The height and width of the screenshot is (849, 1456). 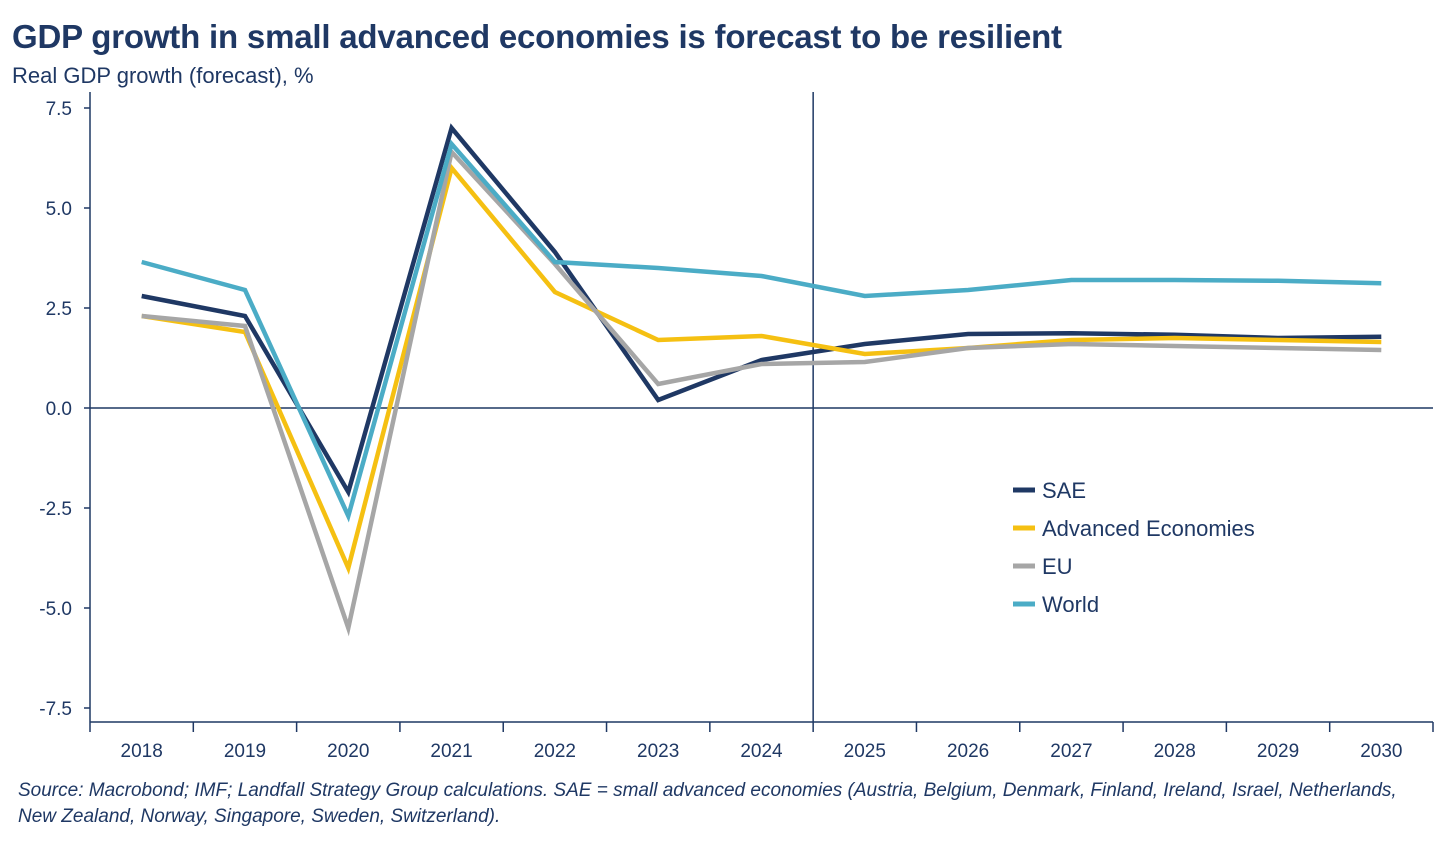 What do you see at coordinates (1175, 751) in the screenshot?
I see `x-tick-label: 2028` at bounding box center [1175, 751].